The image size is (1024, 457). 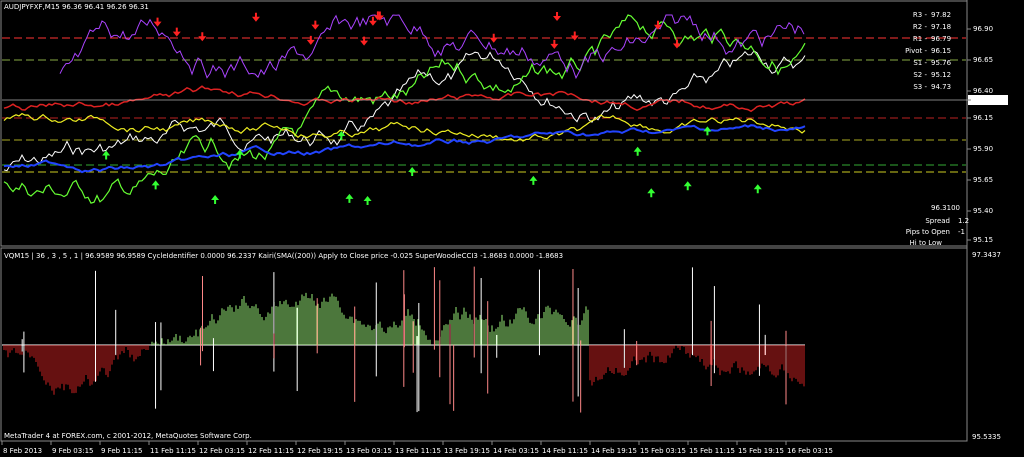 I want to click on date-label: 9 Feb 11:15, so click(x=121, y=451).